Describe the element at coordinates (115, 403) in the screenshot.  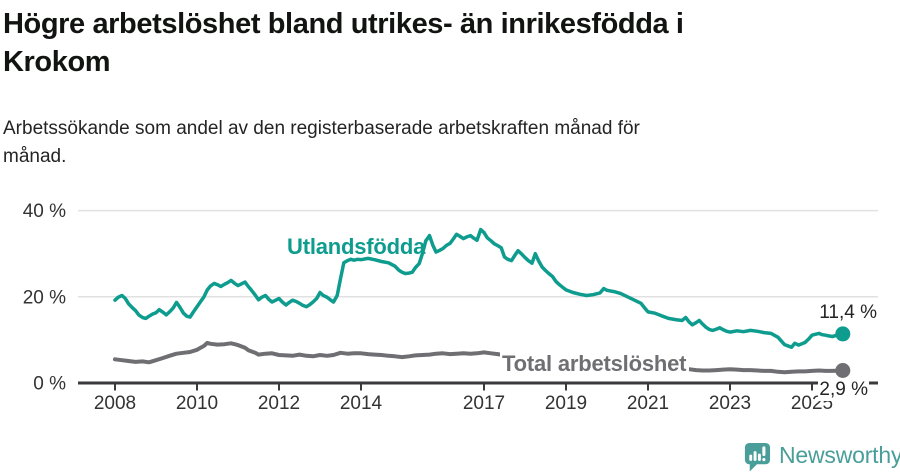
I see `svg-text: 2008` at that location.